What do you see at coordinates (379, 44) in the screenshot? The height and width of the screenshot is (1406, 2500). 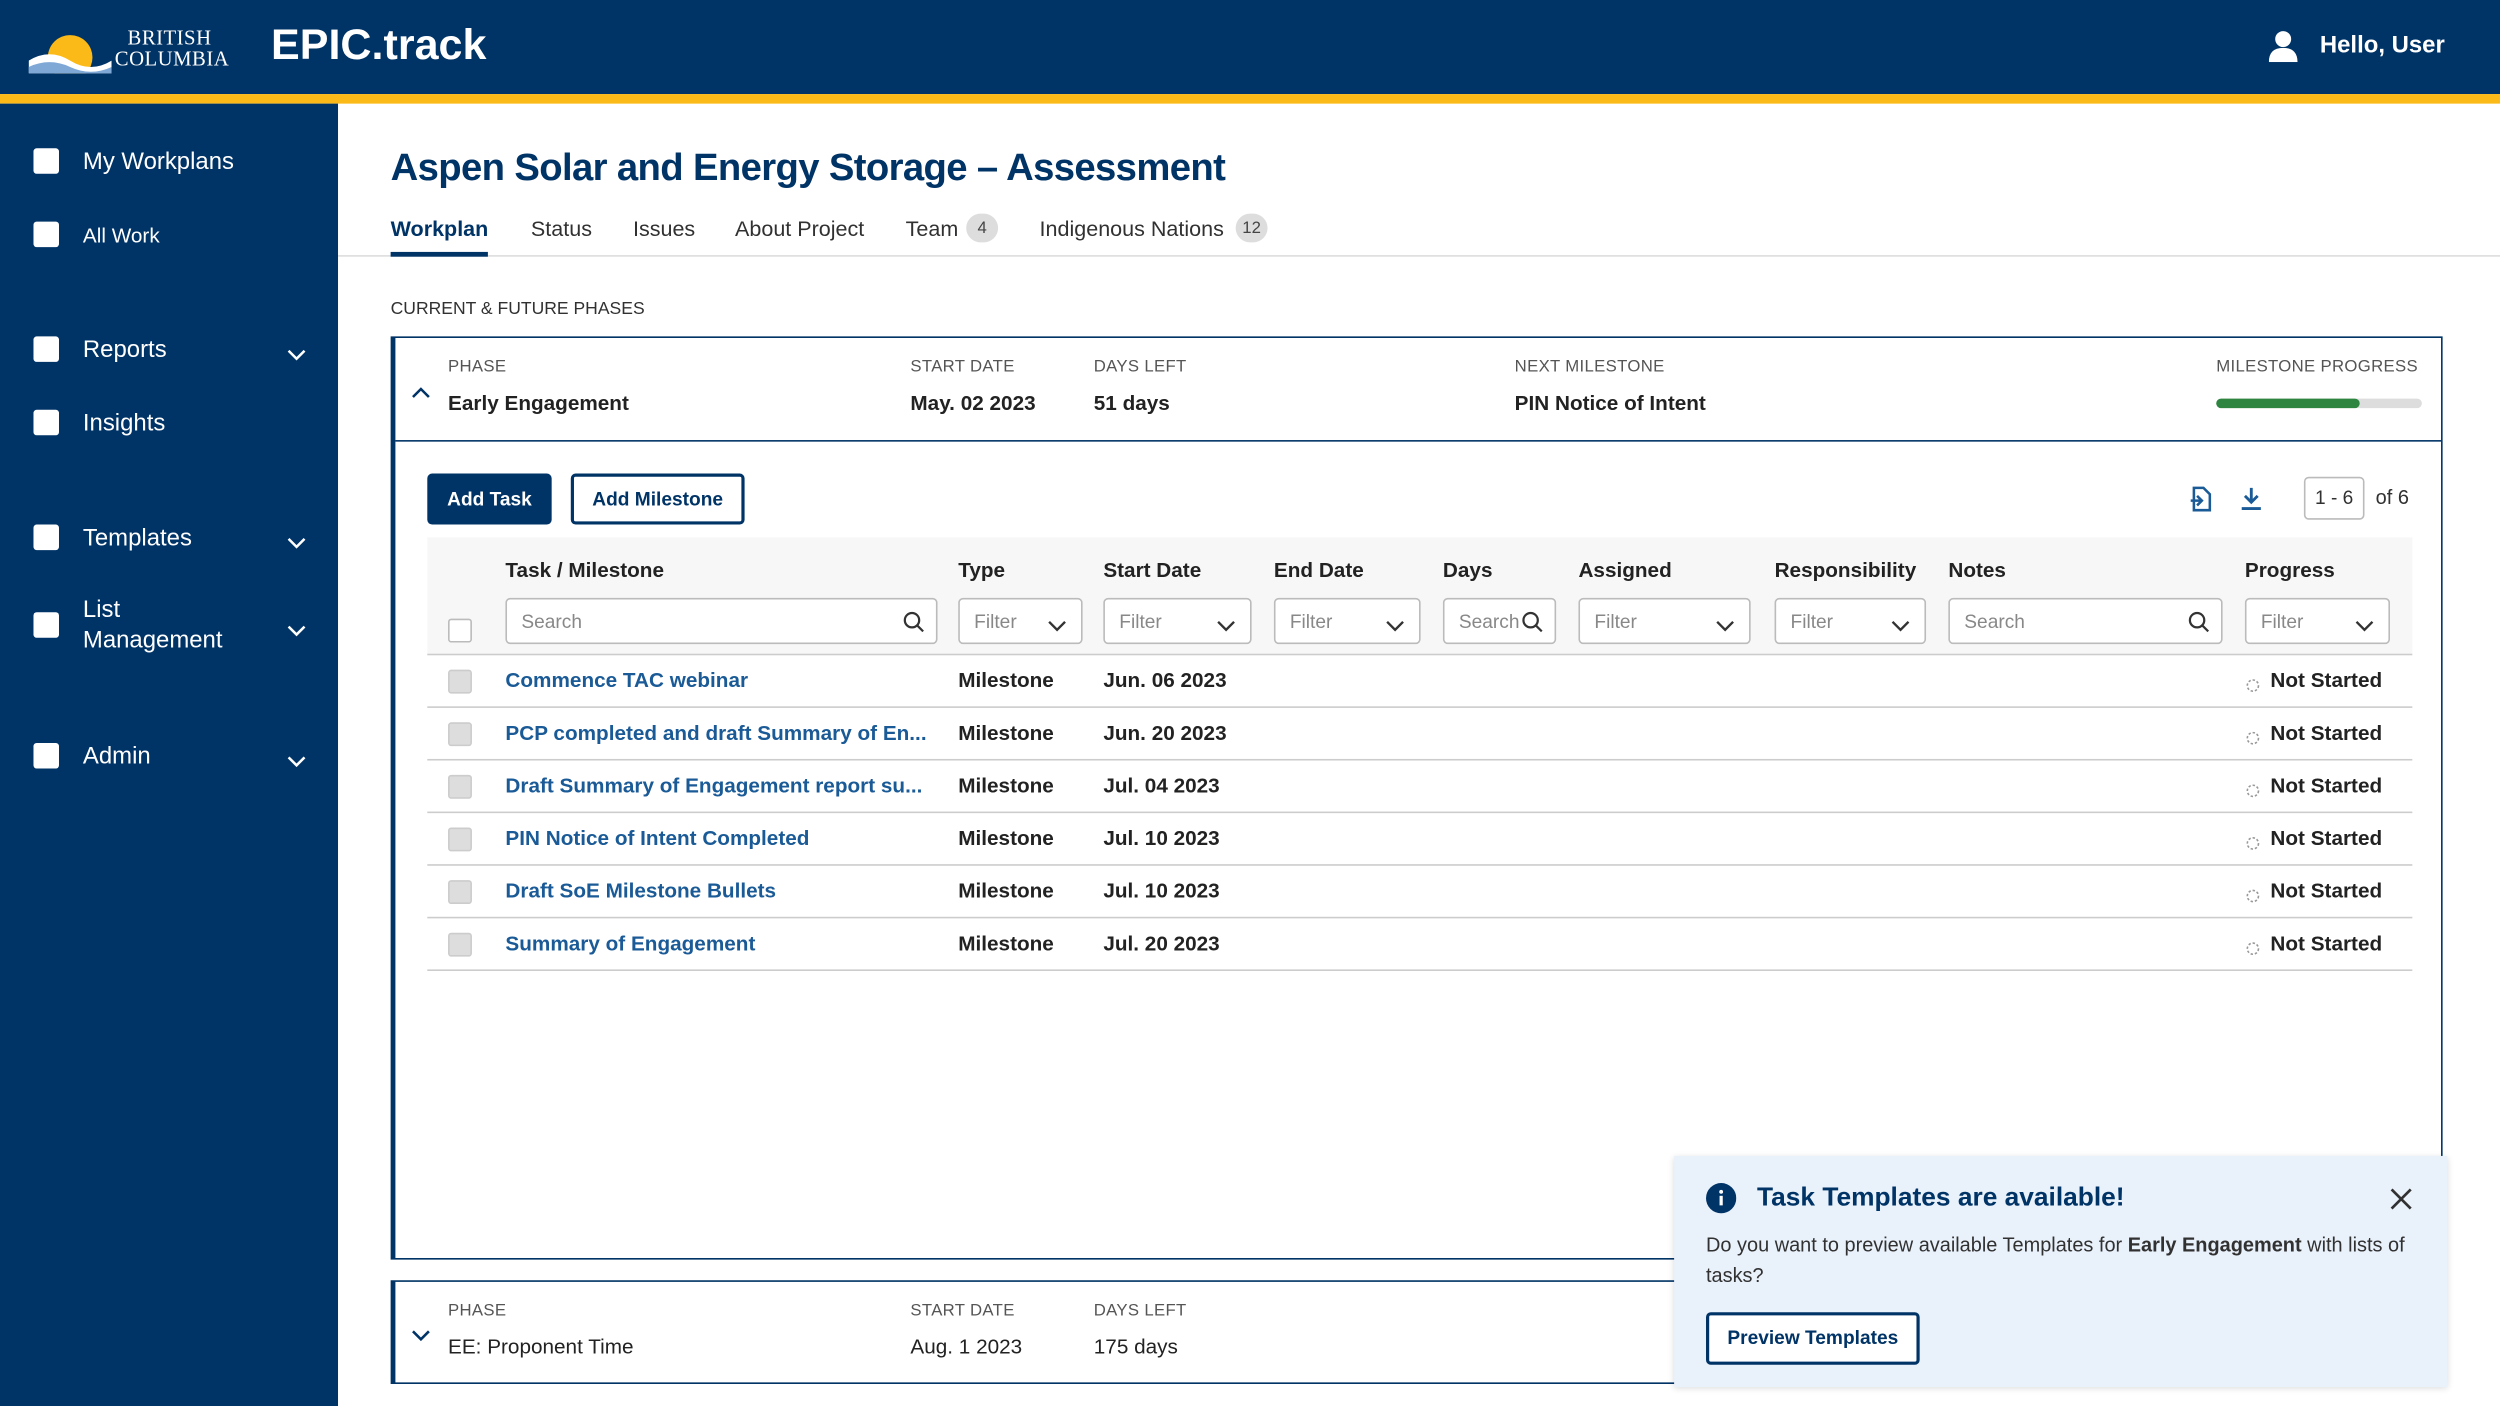 I see `app-name: EPIC.track` at bounding box center [379, 44].